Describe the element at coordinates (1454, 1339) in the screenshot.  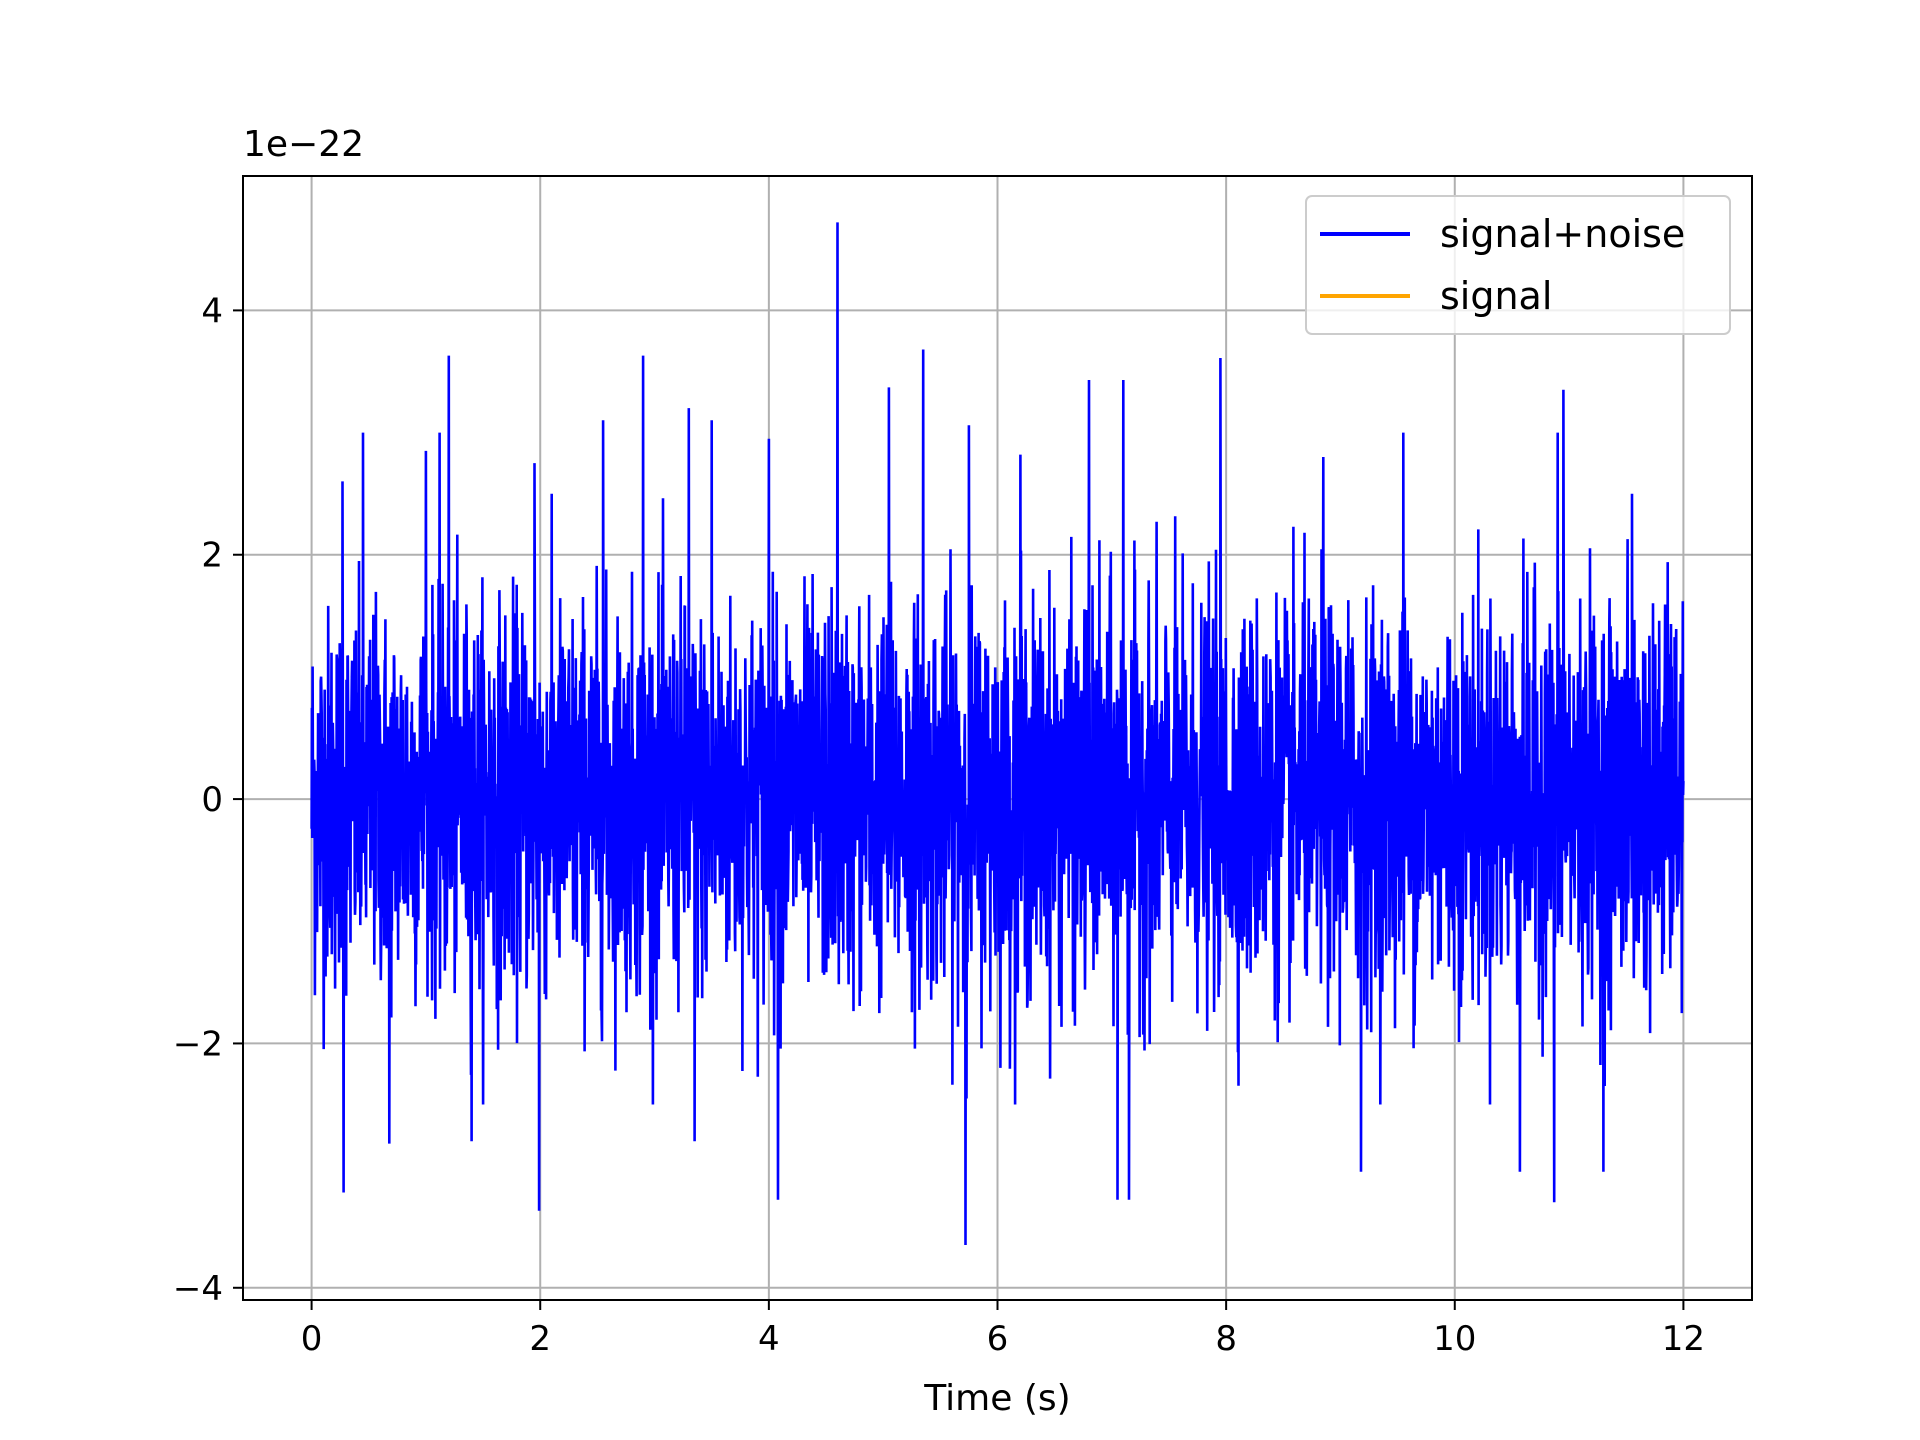
I see `x-tick-label: 10` at that location.